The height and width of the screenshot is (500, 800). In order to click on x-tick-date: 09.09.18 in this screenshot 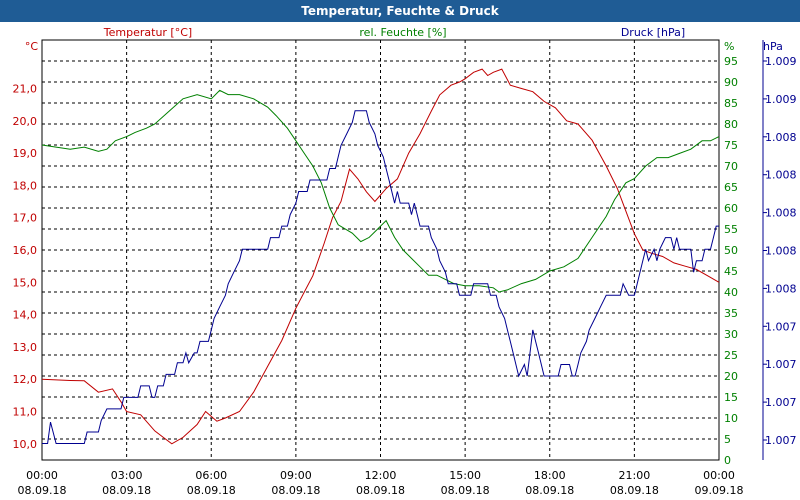, I will do `click(719, 490)`.